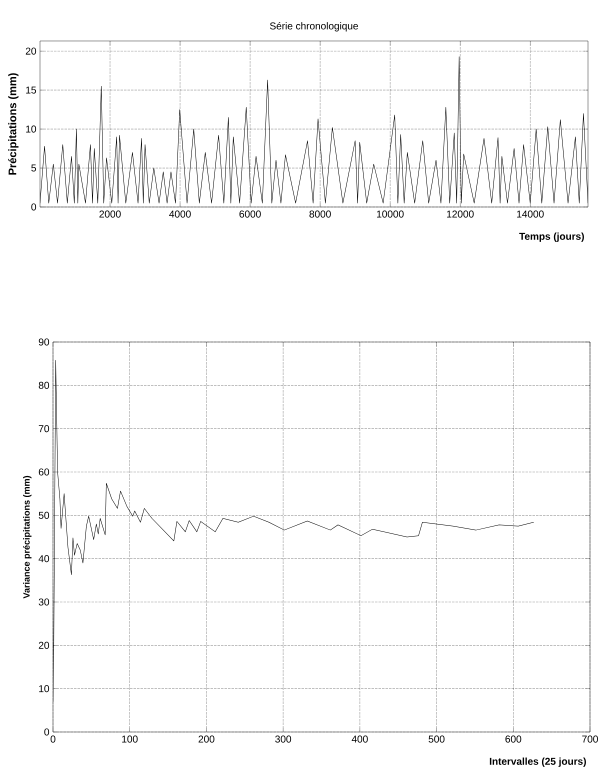 The image size is (610, 778). I want to click on y-tick-label: 50, so click(44, 515).